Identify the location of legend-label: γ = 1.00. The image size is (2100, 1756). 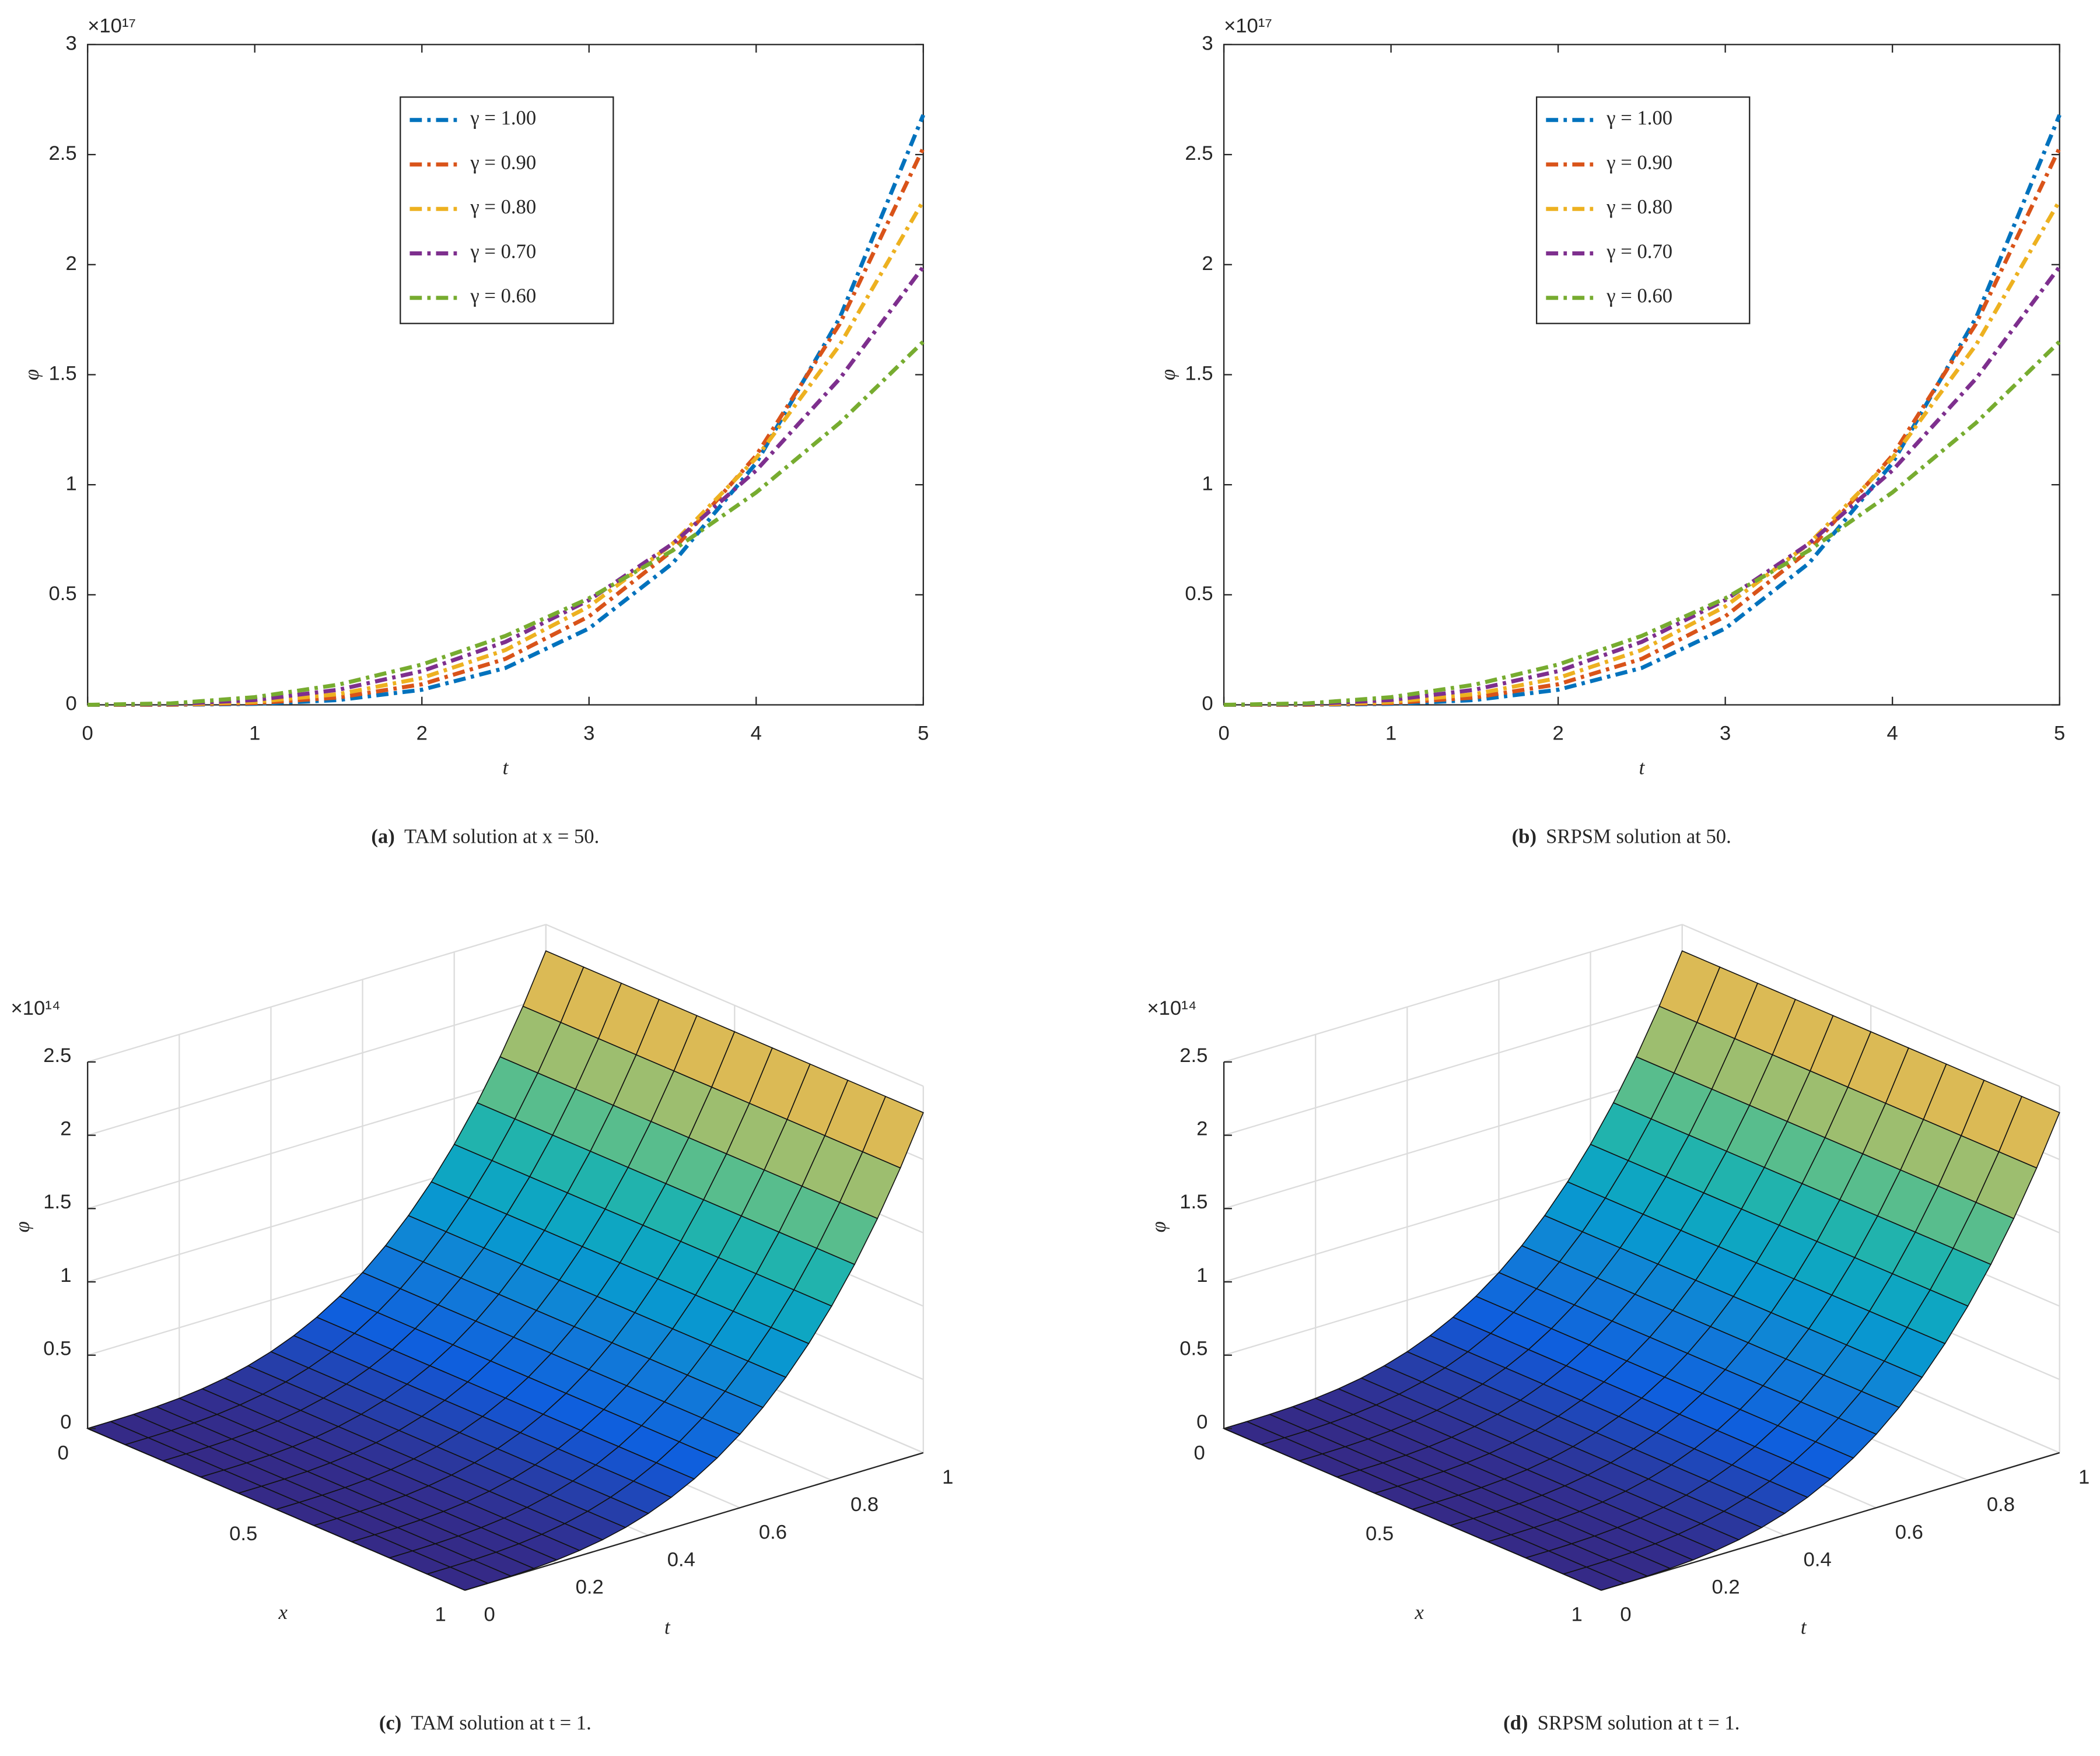
(503, 118).